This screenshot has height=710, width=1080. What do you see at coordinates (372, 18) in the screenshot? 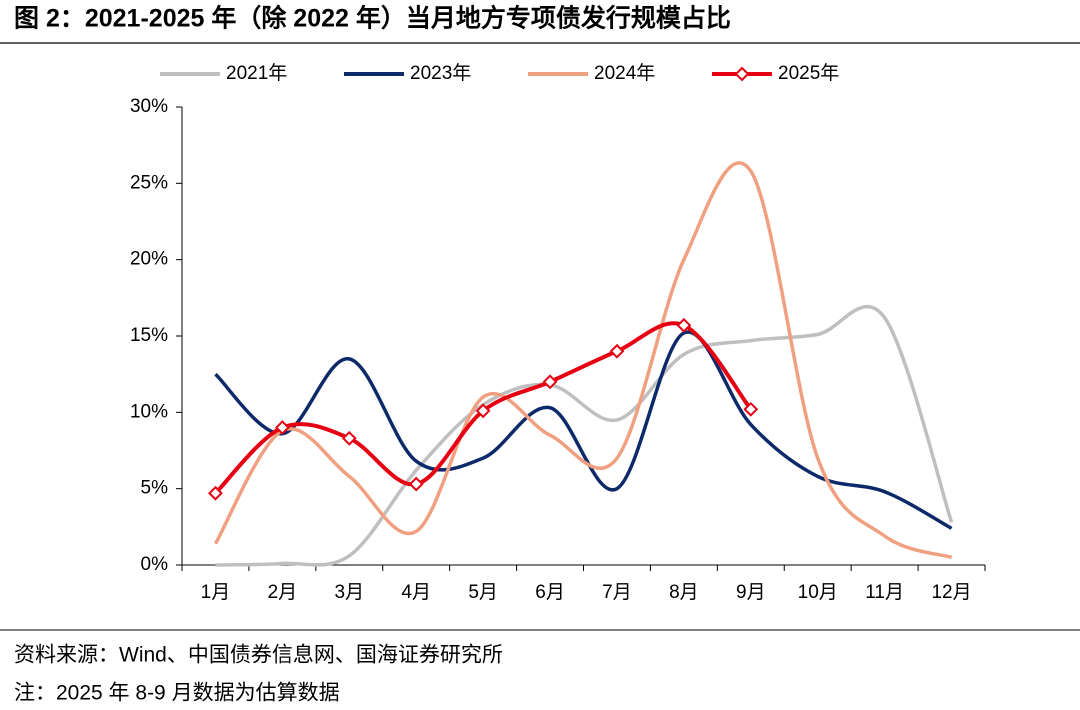
I see `chart-title: 图 2：2021-2025 年（除 2022 年）当月地方专项债发行规模占比` at bounding box center [372, 18].